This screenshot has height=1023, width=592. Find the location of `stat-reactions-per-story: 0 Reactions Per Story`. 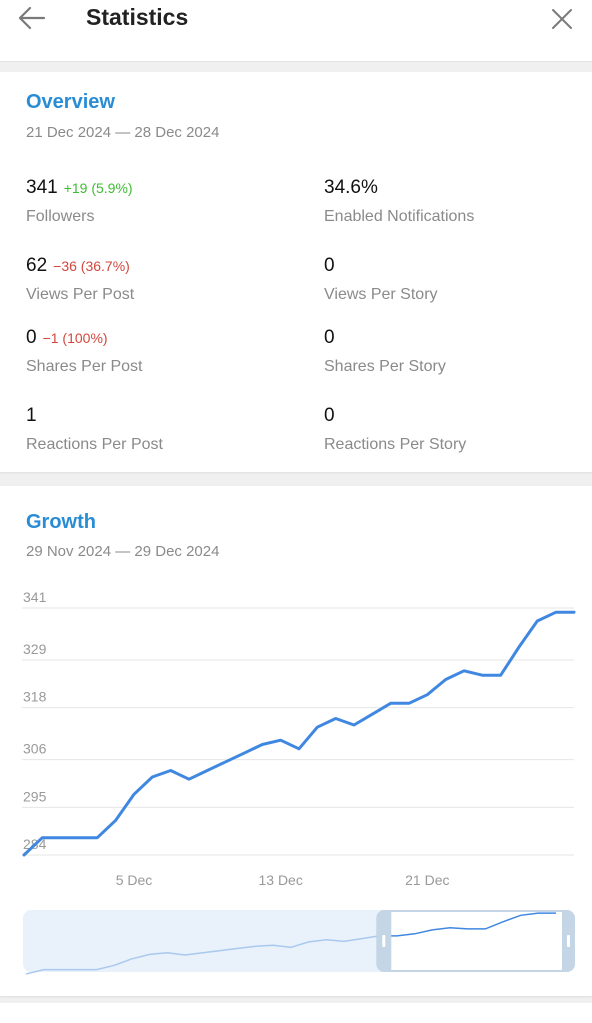

stat-reactions-per-story: 0 Reactions Per Story is located at coordinates (454, 429).